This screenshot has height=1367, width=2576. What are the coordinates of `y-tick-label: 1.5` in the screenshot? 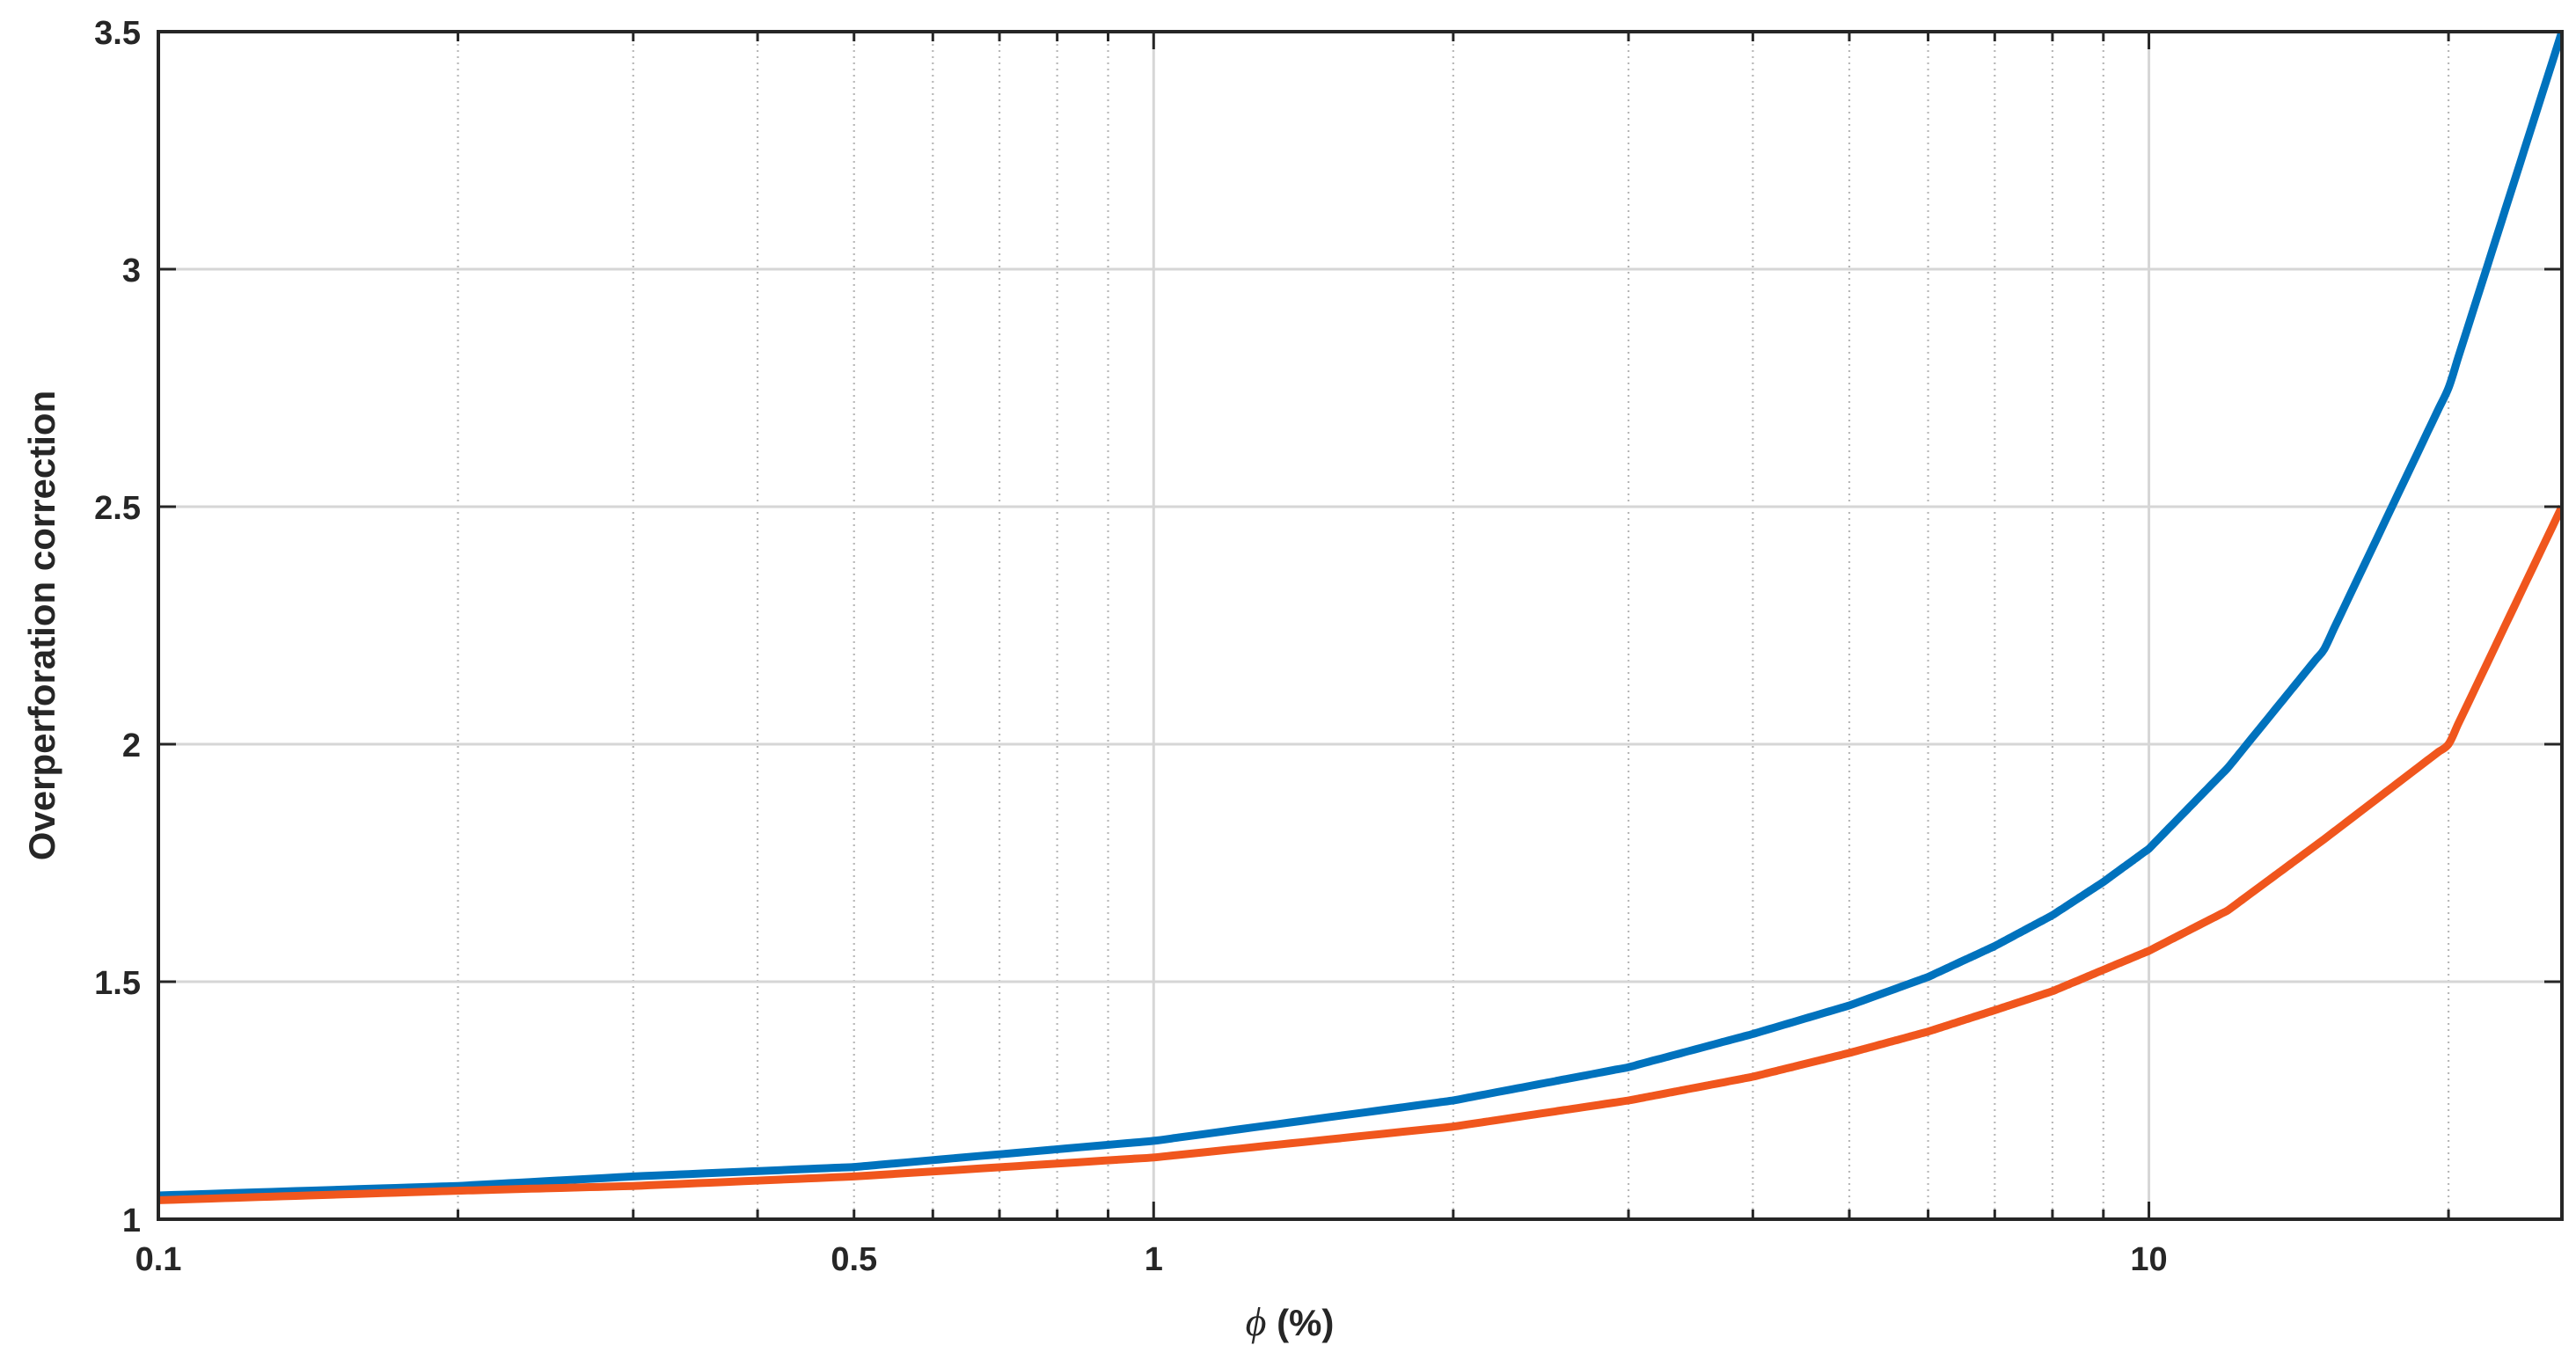 It's located at (117, 984).